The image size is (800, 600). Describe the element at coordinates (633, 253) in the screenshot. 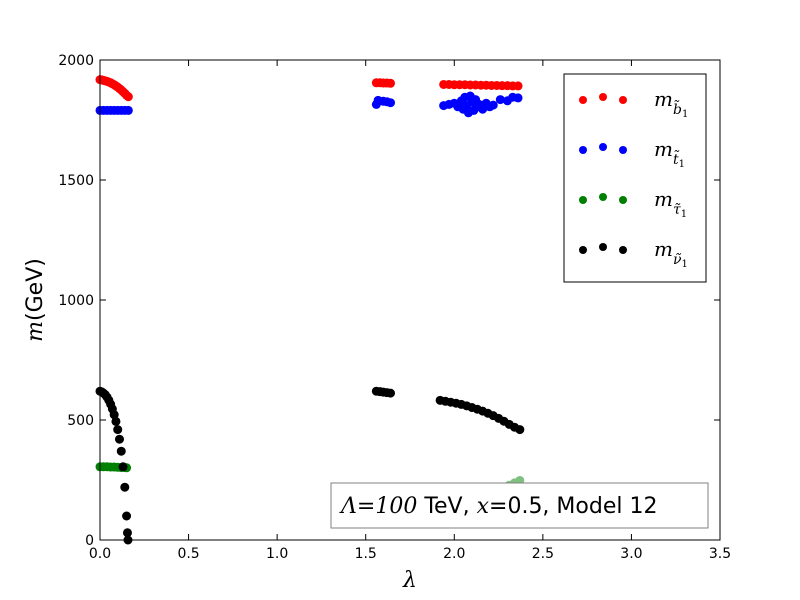

I see `legend-entry-m_nu1: mν̃1` at that location.